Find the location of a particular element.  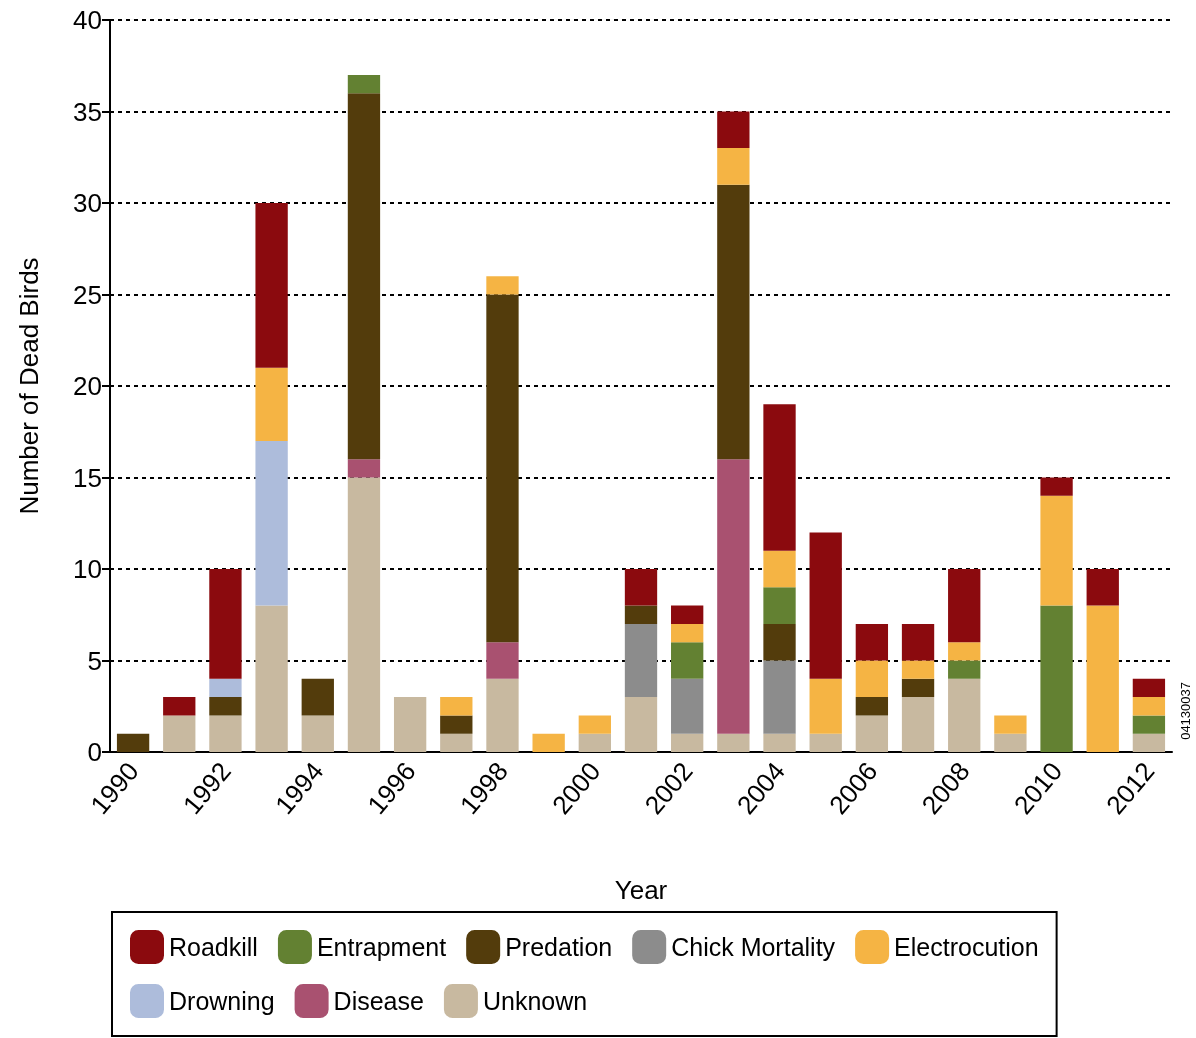

y-axis-title: Number of Dead Birds is located at coordinates (29, 386).